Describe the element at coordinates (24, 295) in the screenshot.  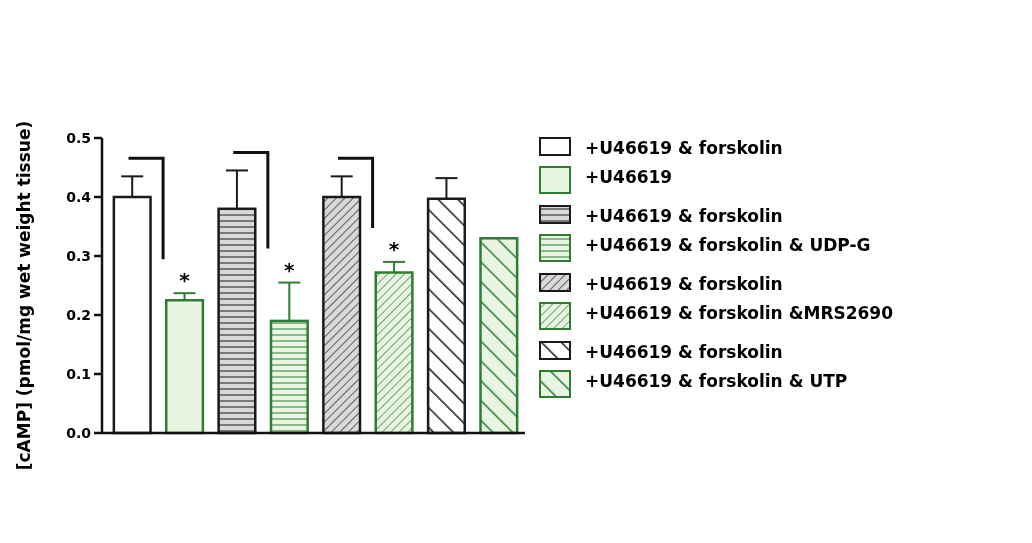
I see `y-axis-title: [cAMP] (pmol/mg wet weight tissue)` at that location.